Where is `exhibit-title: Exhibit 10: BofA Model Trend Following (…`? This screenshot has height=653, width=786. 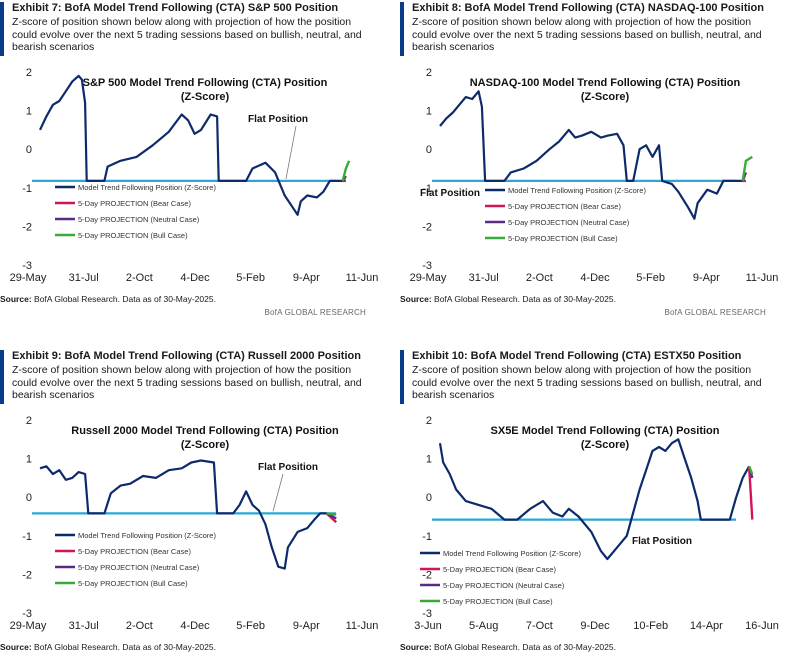 exhibit-title: Exhibit 10: BofA Model Trend Following (… is located at coordinates (577, 356).